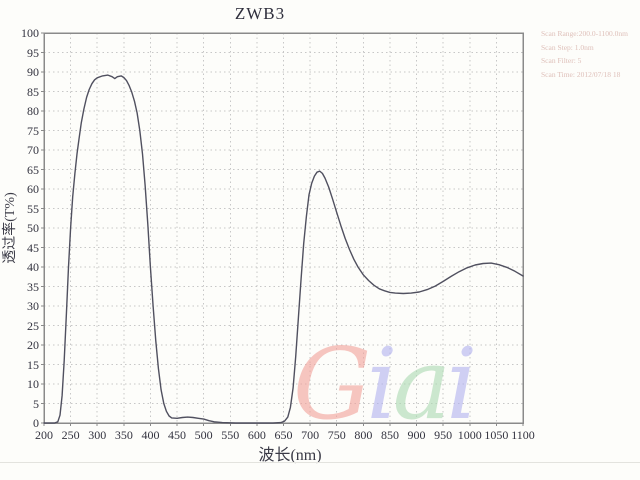 The image size is (640, 480). Describe the element at coordinates (36, 423) in the screenshot. I see `y-tick-label: 0` at that location.